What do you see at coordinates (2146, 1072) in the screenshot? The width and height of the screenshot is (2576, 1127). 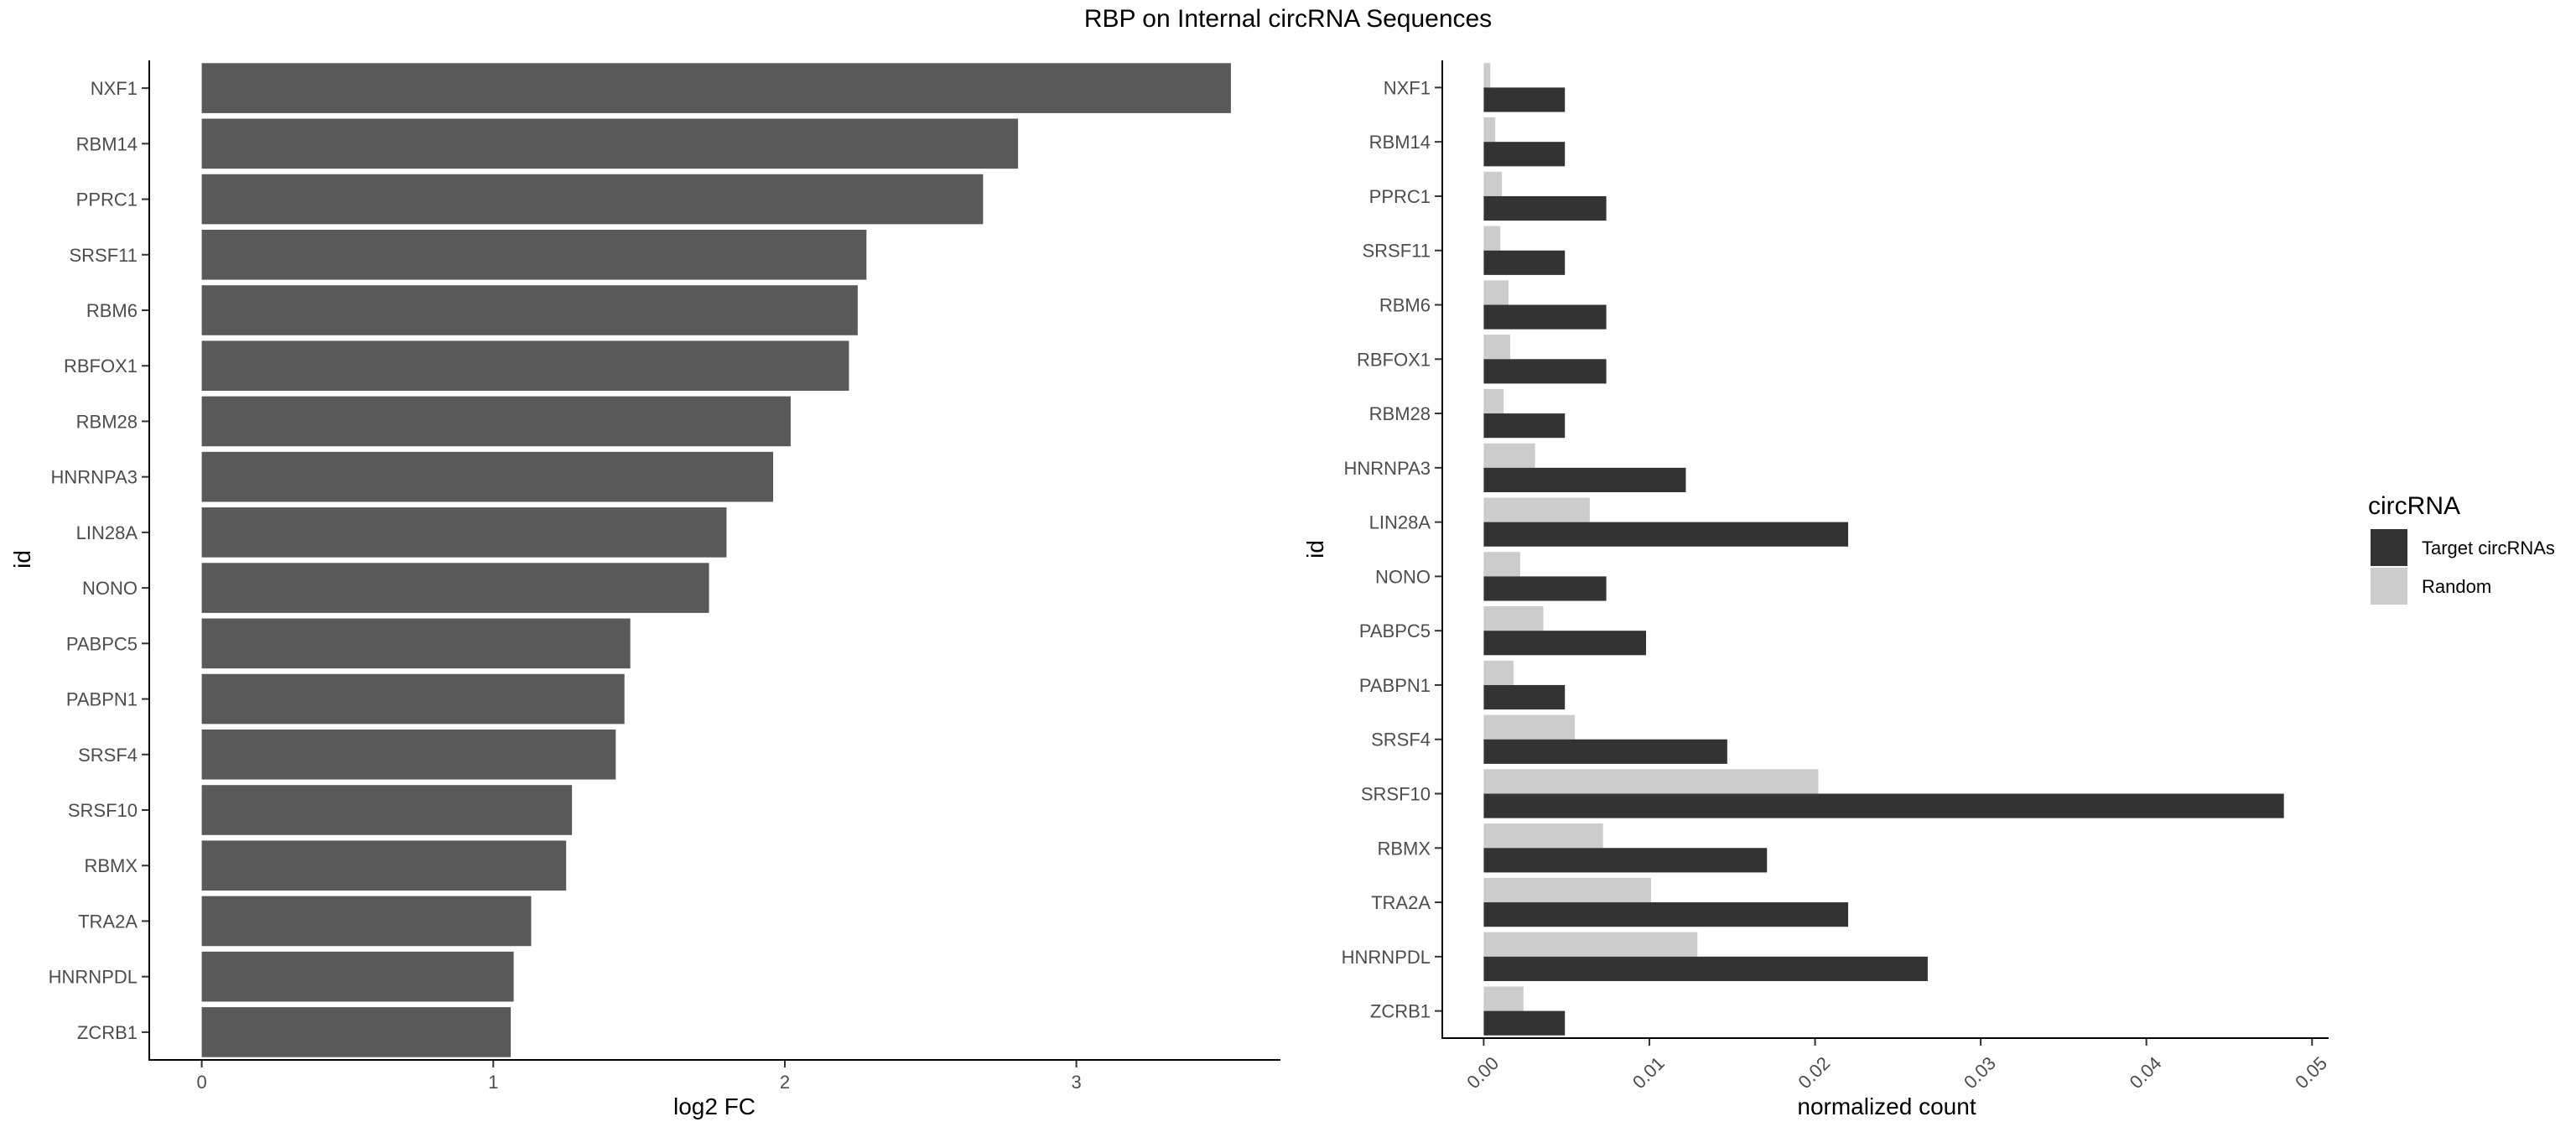 I see `x-tick-label: 0.04` at bounding box center [2146, 1072].